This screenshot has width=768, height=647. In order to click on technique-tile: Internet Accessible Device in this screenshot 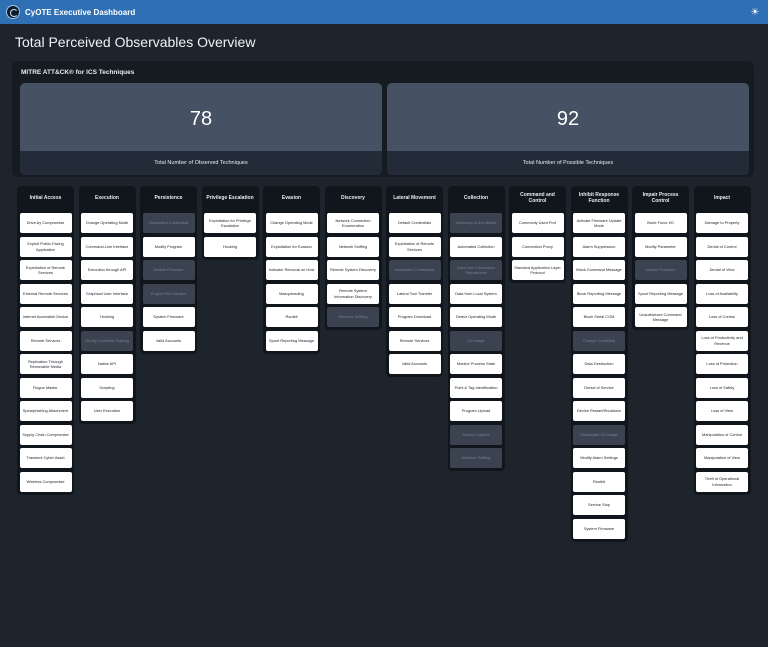, I will do `click(45, 317)`.